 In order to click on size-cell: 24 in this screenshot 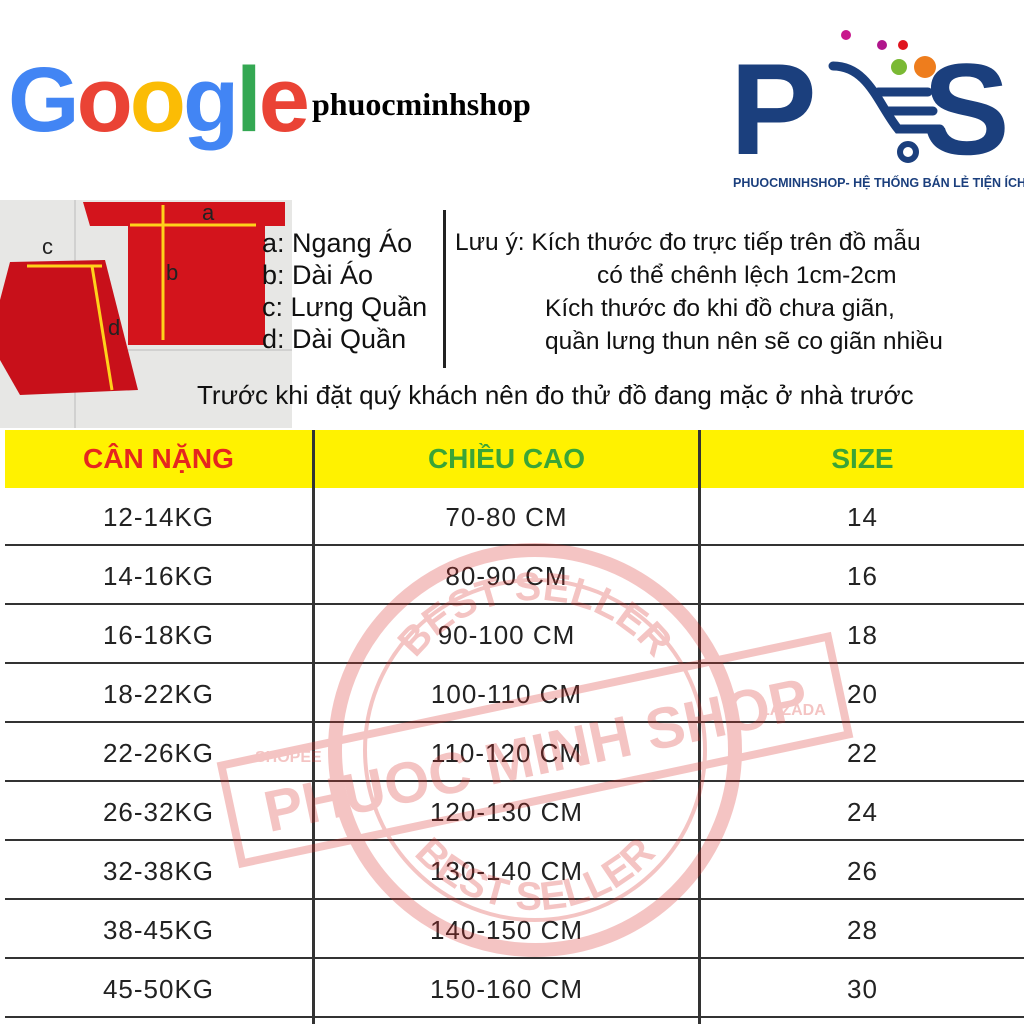, I will do `click(862, 811)`.